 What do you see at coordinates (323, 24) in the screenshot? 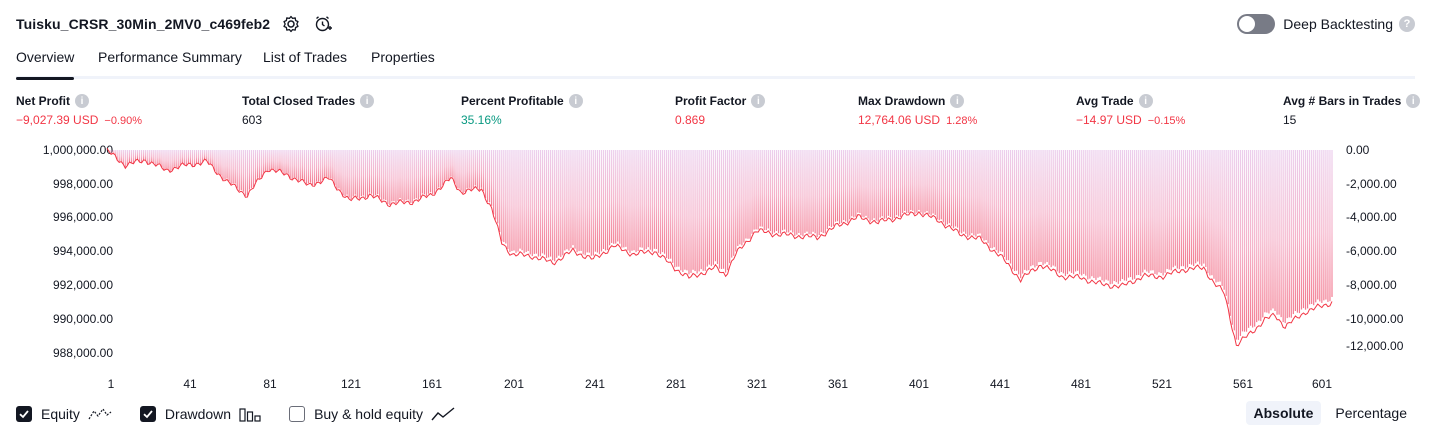
I see `add-alert-icon` at bounding box center [323, 24].